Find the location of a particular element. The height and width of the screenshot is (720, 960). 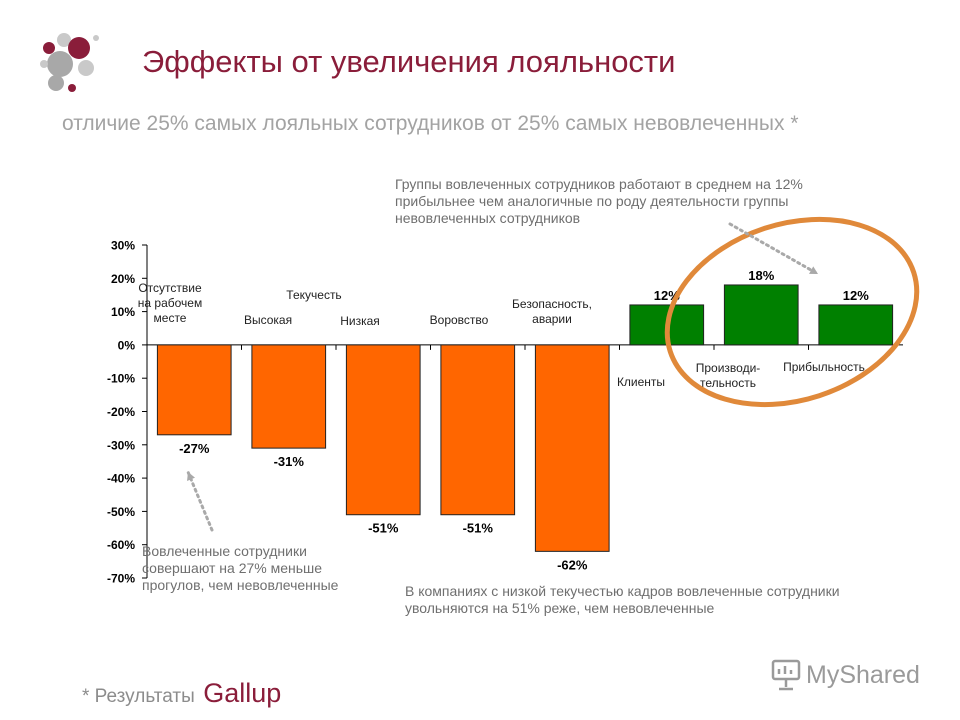

pointer-arrow-profit is located at coordinates (774, 249).